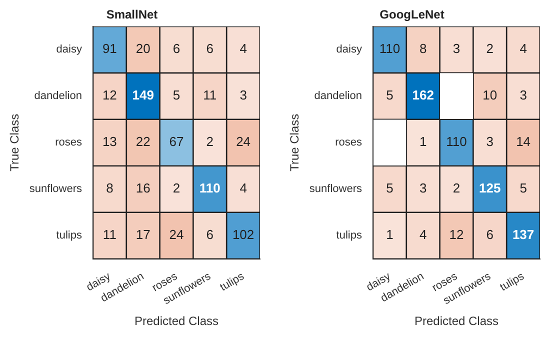  I want to click on data-label: 16, so click(143, 188).